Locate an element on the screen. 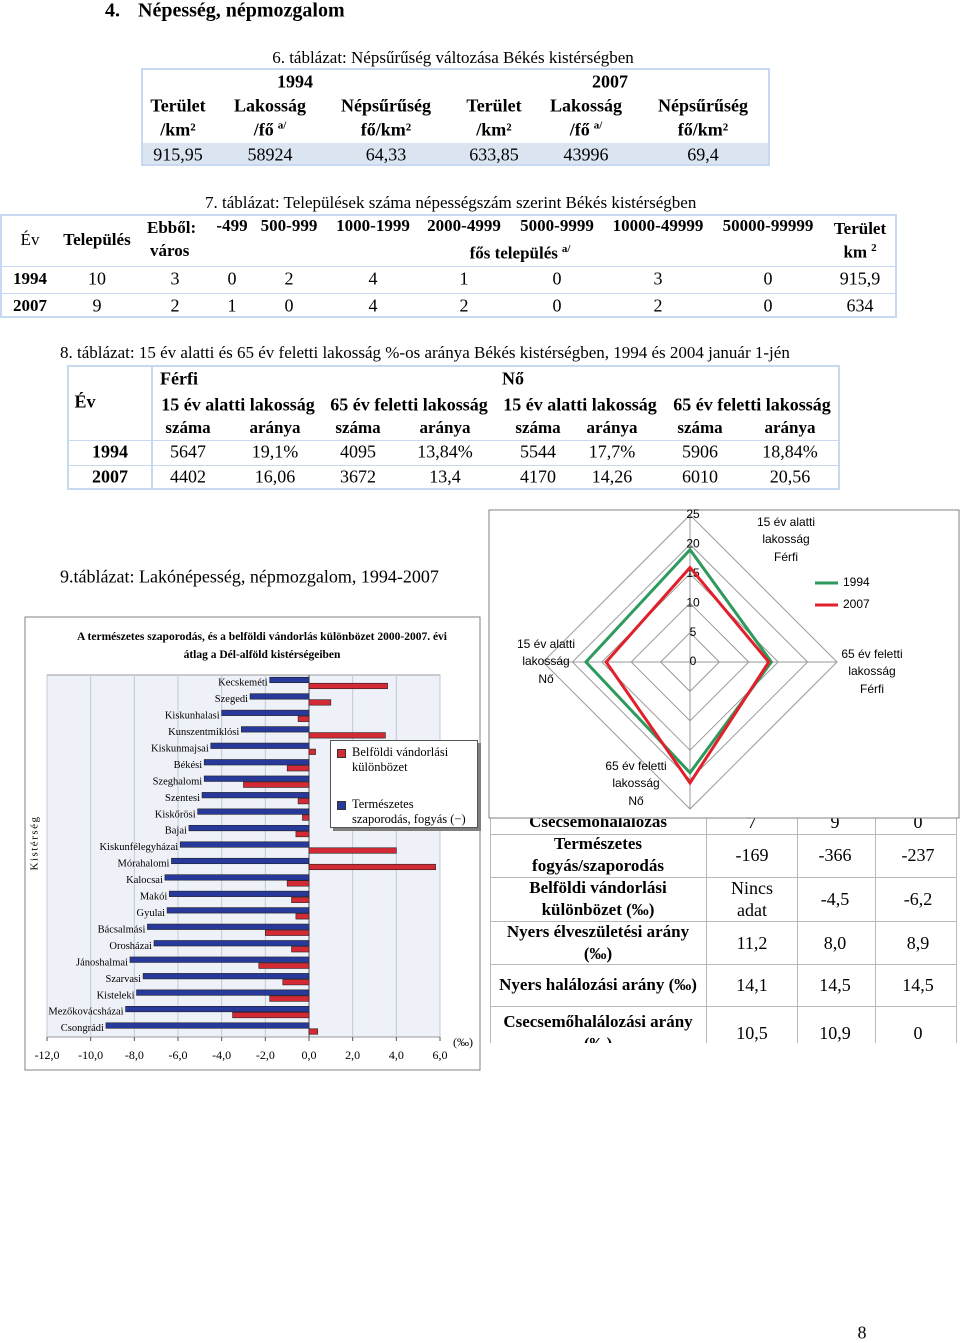 This screenshot has height=1343, width=960. legend-label: Természetes szaporodás, fogyás (−) is located at coordinates (409, 811).